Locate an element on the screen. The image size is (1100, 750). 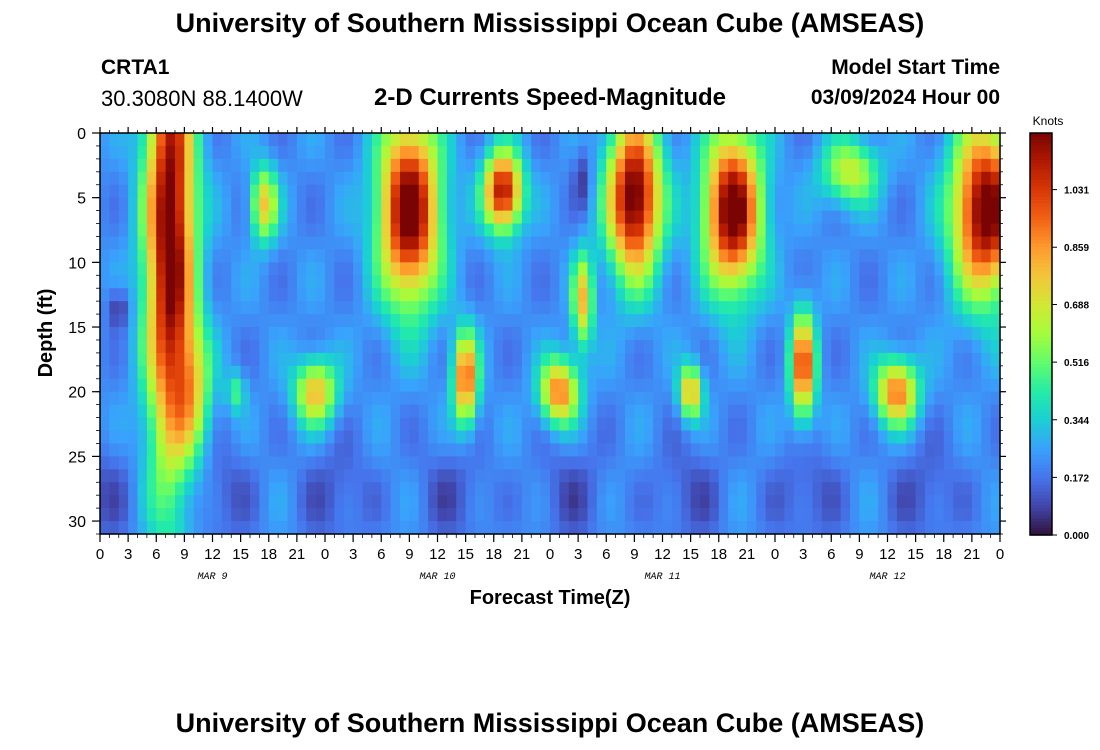
x-tick-label: 15 is located at coordinates (915, 554).